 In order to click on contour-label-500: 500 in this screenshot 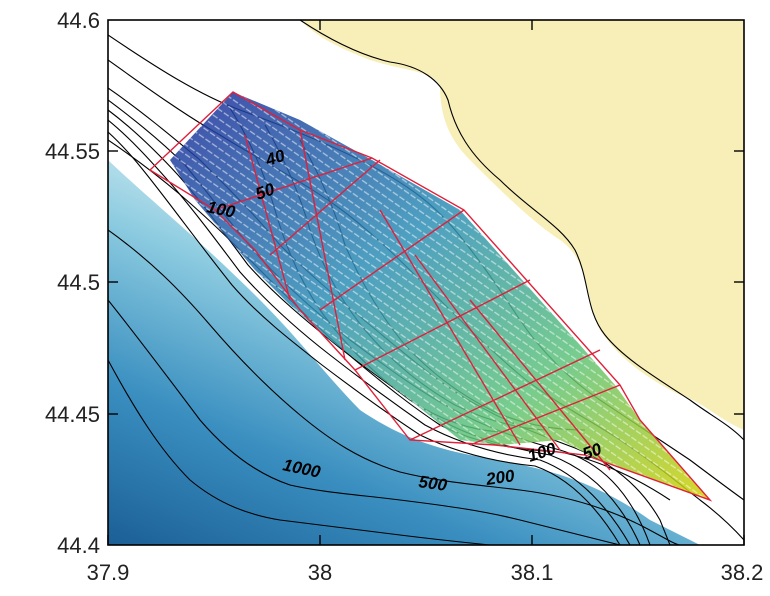, I will do `click(432, 483)`.